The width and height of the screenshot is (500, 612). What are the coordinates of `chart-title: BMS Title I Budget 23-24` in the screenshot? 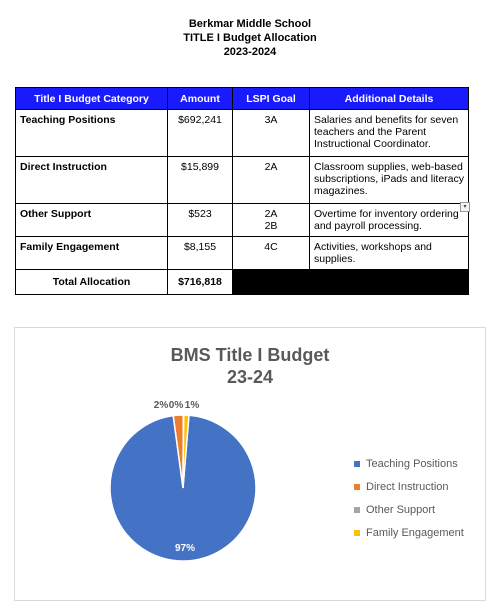 It's located at (250, 366).